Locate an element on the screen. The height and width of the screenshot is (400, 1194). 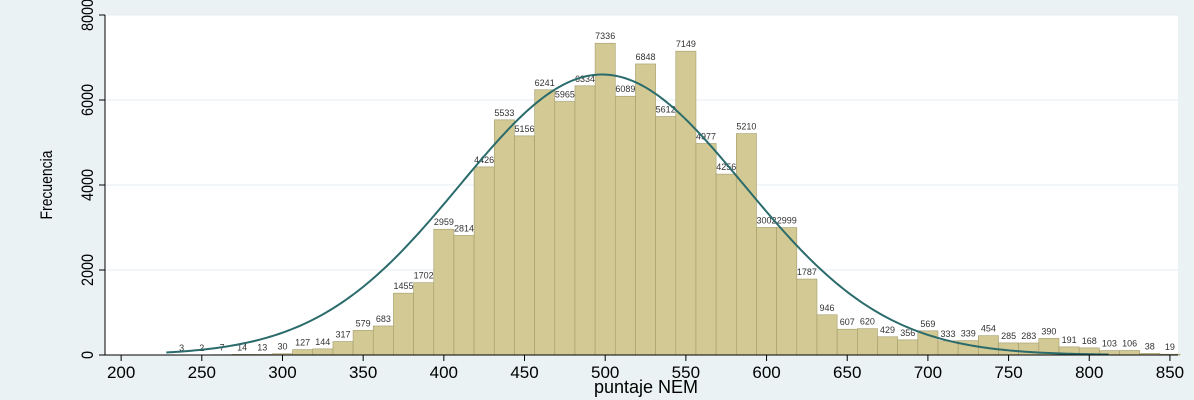
bar-value-label: 579 is located at coordinates (363, 323).